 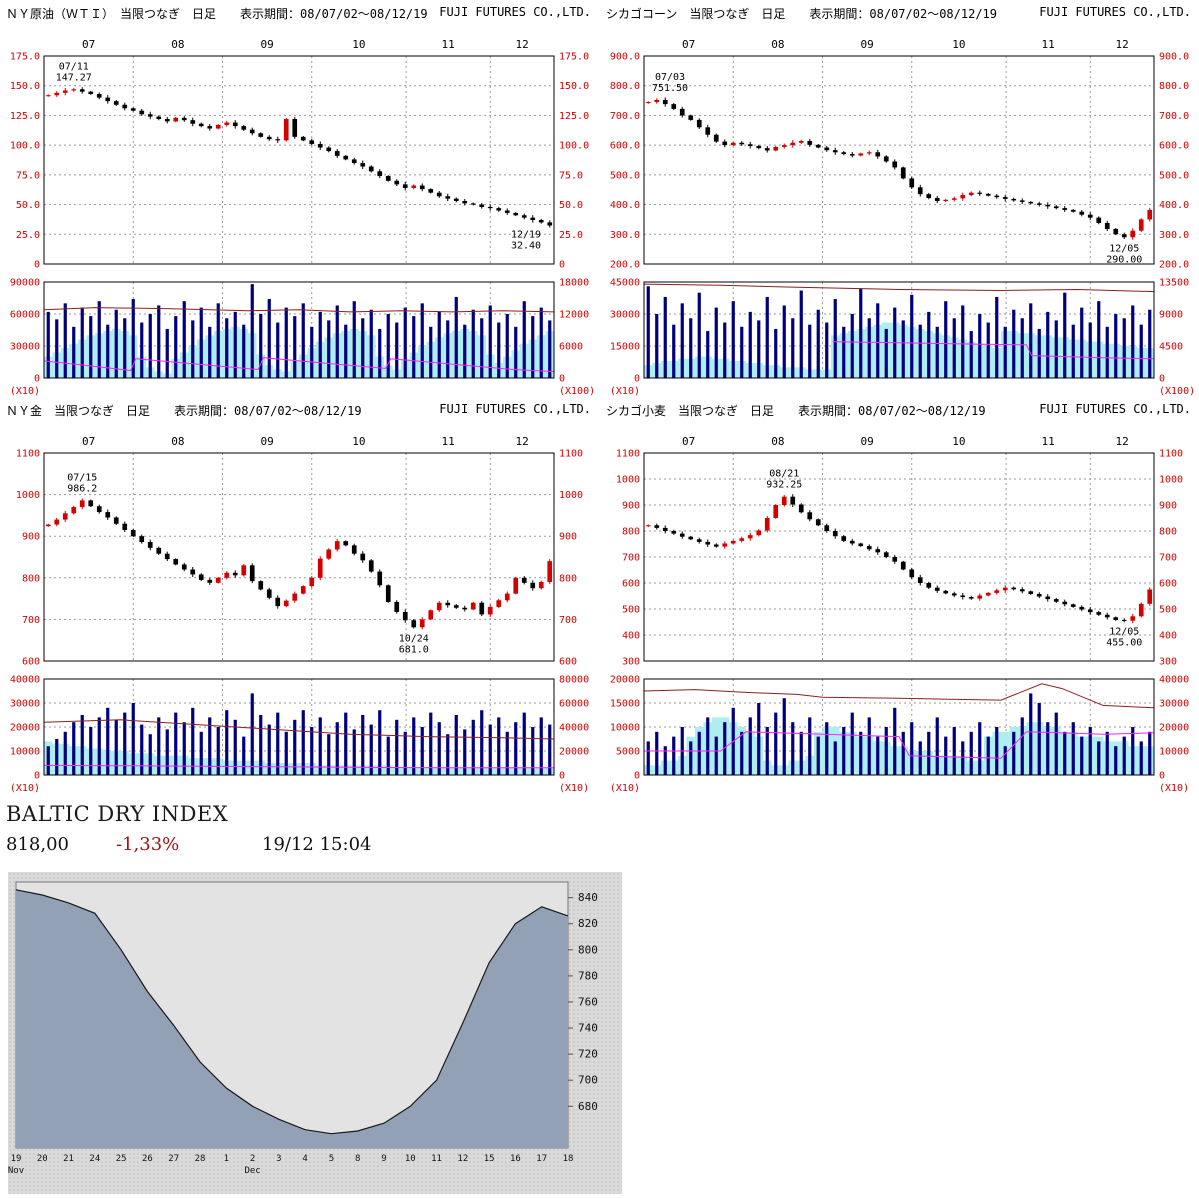 I want to click on svg-text: 28, so click(x=200, y=1159).